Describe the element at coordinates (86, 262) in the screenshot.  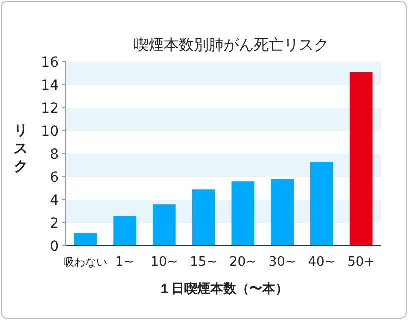
I see `x-tick-label: 吸わない` at that location.